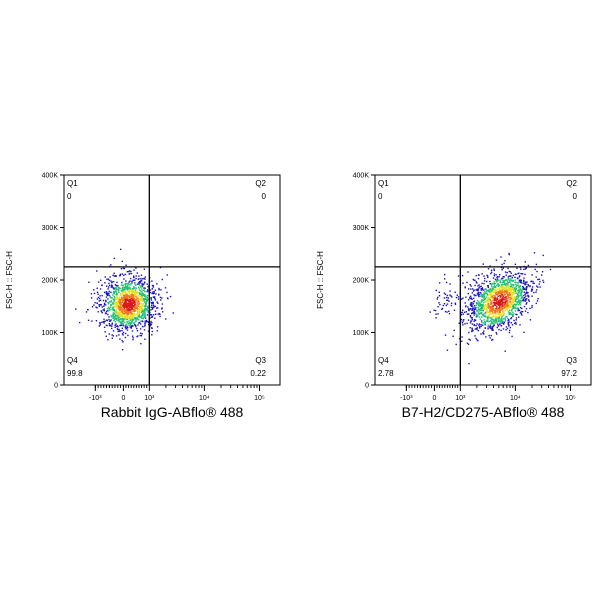  I want to click on plot-frame, so click(483, 280).